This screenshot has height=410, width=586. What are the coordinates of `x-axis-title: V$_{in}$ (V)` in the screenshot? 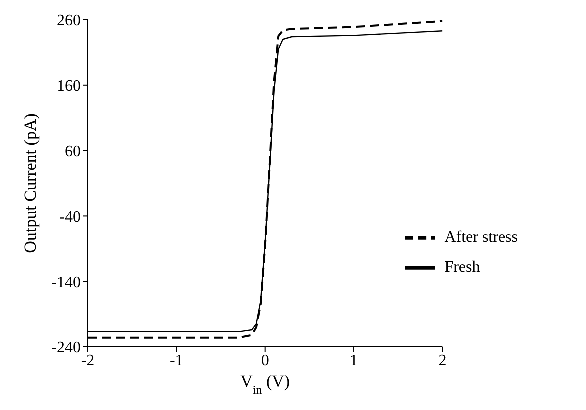 It's located at (265, 384).